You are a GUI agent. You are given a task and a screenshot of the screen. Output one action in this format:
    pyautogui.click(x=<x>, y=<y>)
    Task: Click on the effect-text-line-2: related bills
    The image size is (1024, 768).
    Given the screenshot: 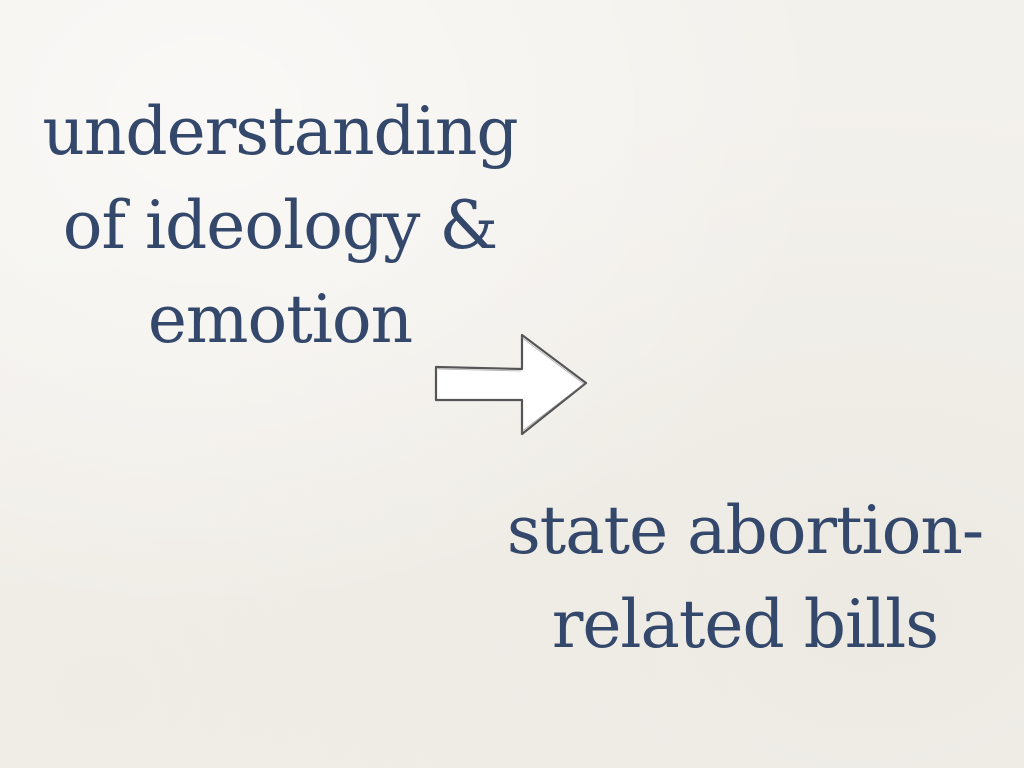 What is the action you would take?
    pyautogui.click(x=745, y=624)
    